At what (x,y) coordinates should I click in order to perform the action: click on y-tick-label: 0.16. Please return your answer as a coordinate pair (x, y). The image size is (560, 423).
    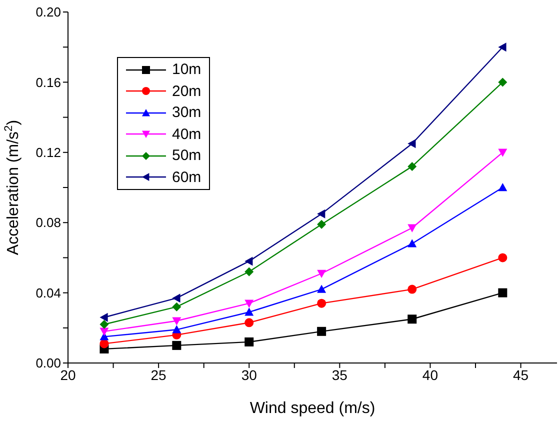
    Looking at the image, I should click on (48, 82).